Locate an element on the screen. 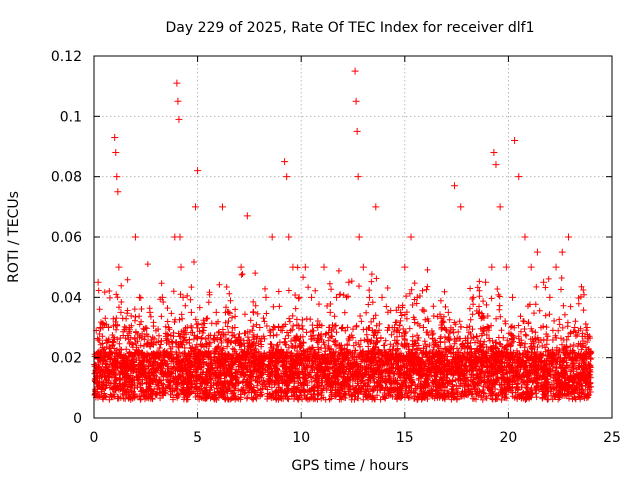  y-tick-label: 0.12 is located at coordinates (66, 57).